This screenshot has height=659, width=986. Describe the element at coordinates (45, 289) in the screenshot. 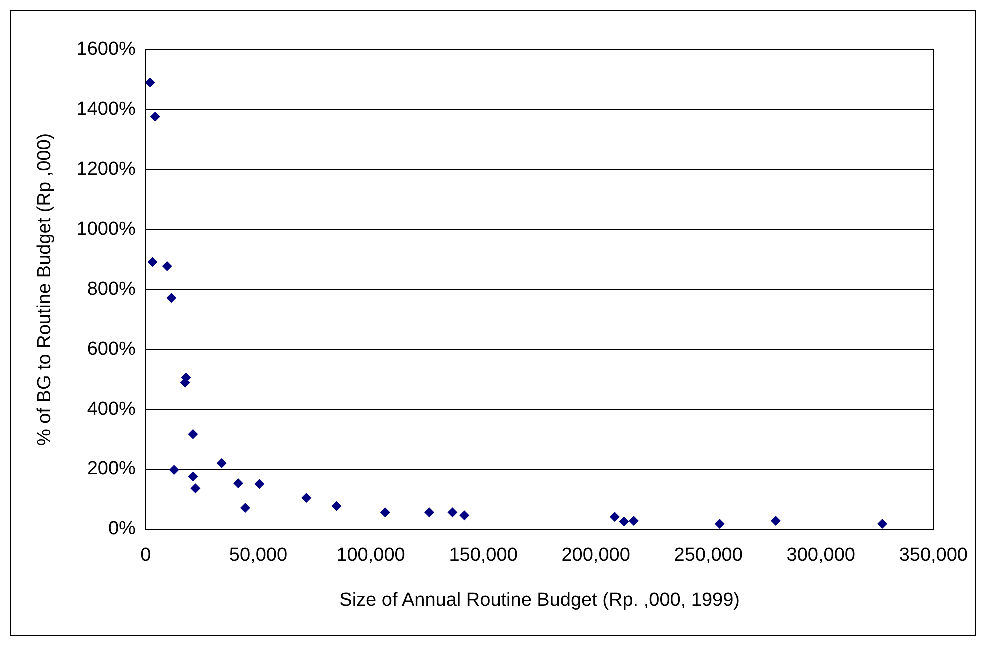

I see `y-axis-title: % of BG to Routine Budget (Rp ,000)` at that location.